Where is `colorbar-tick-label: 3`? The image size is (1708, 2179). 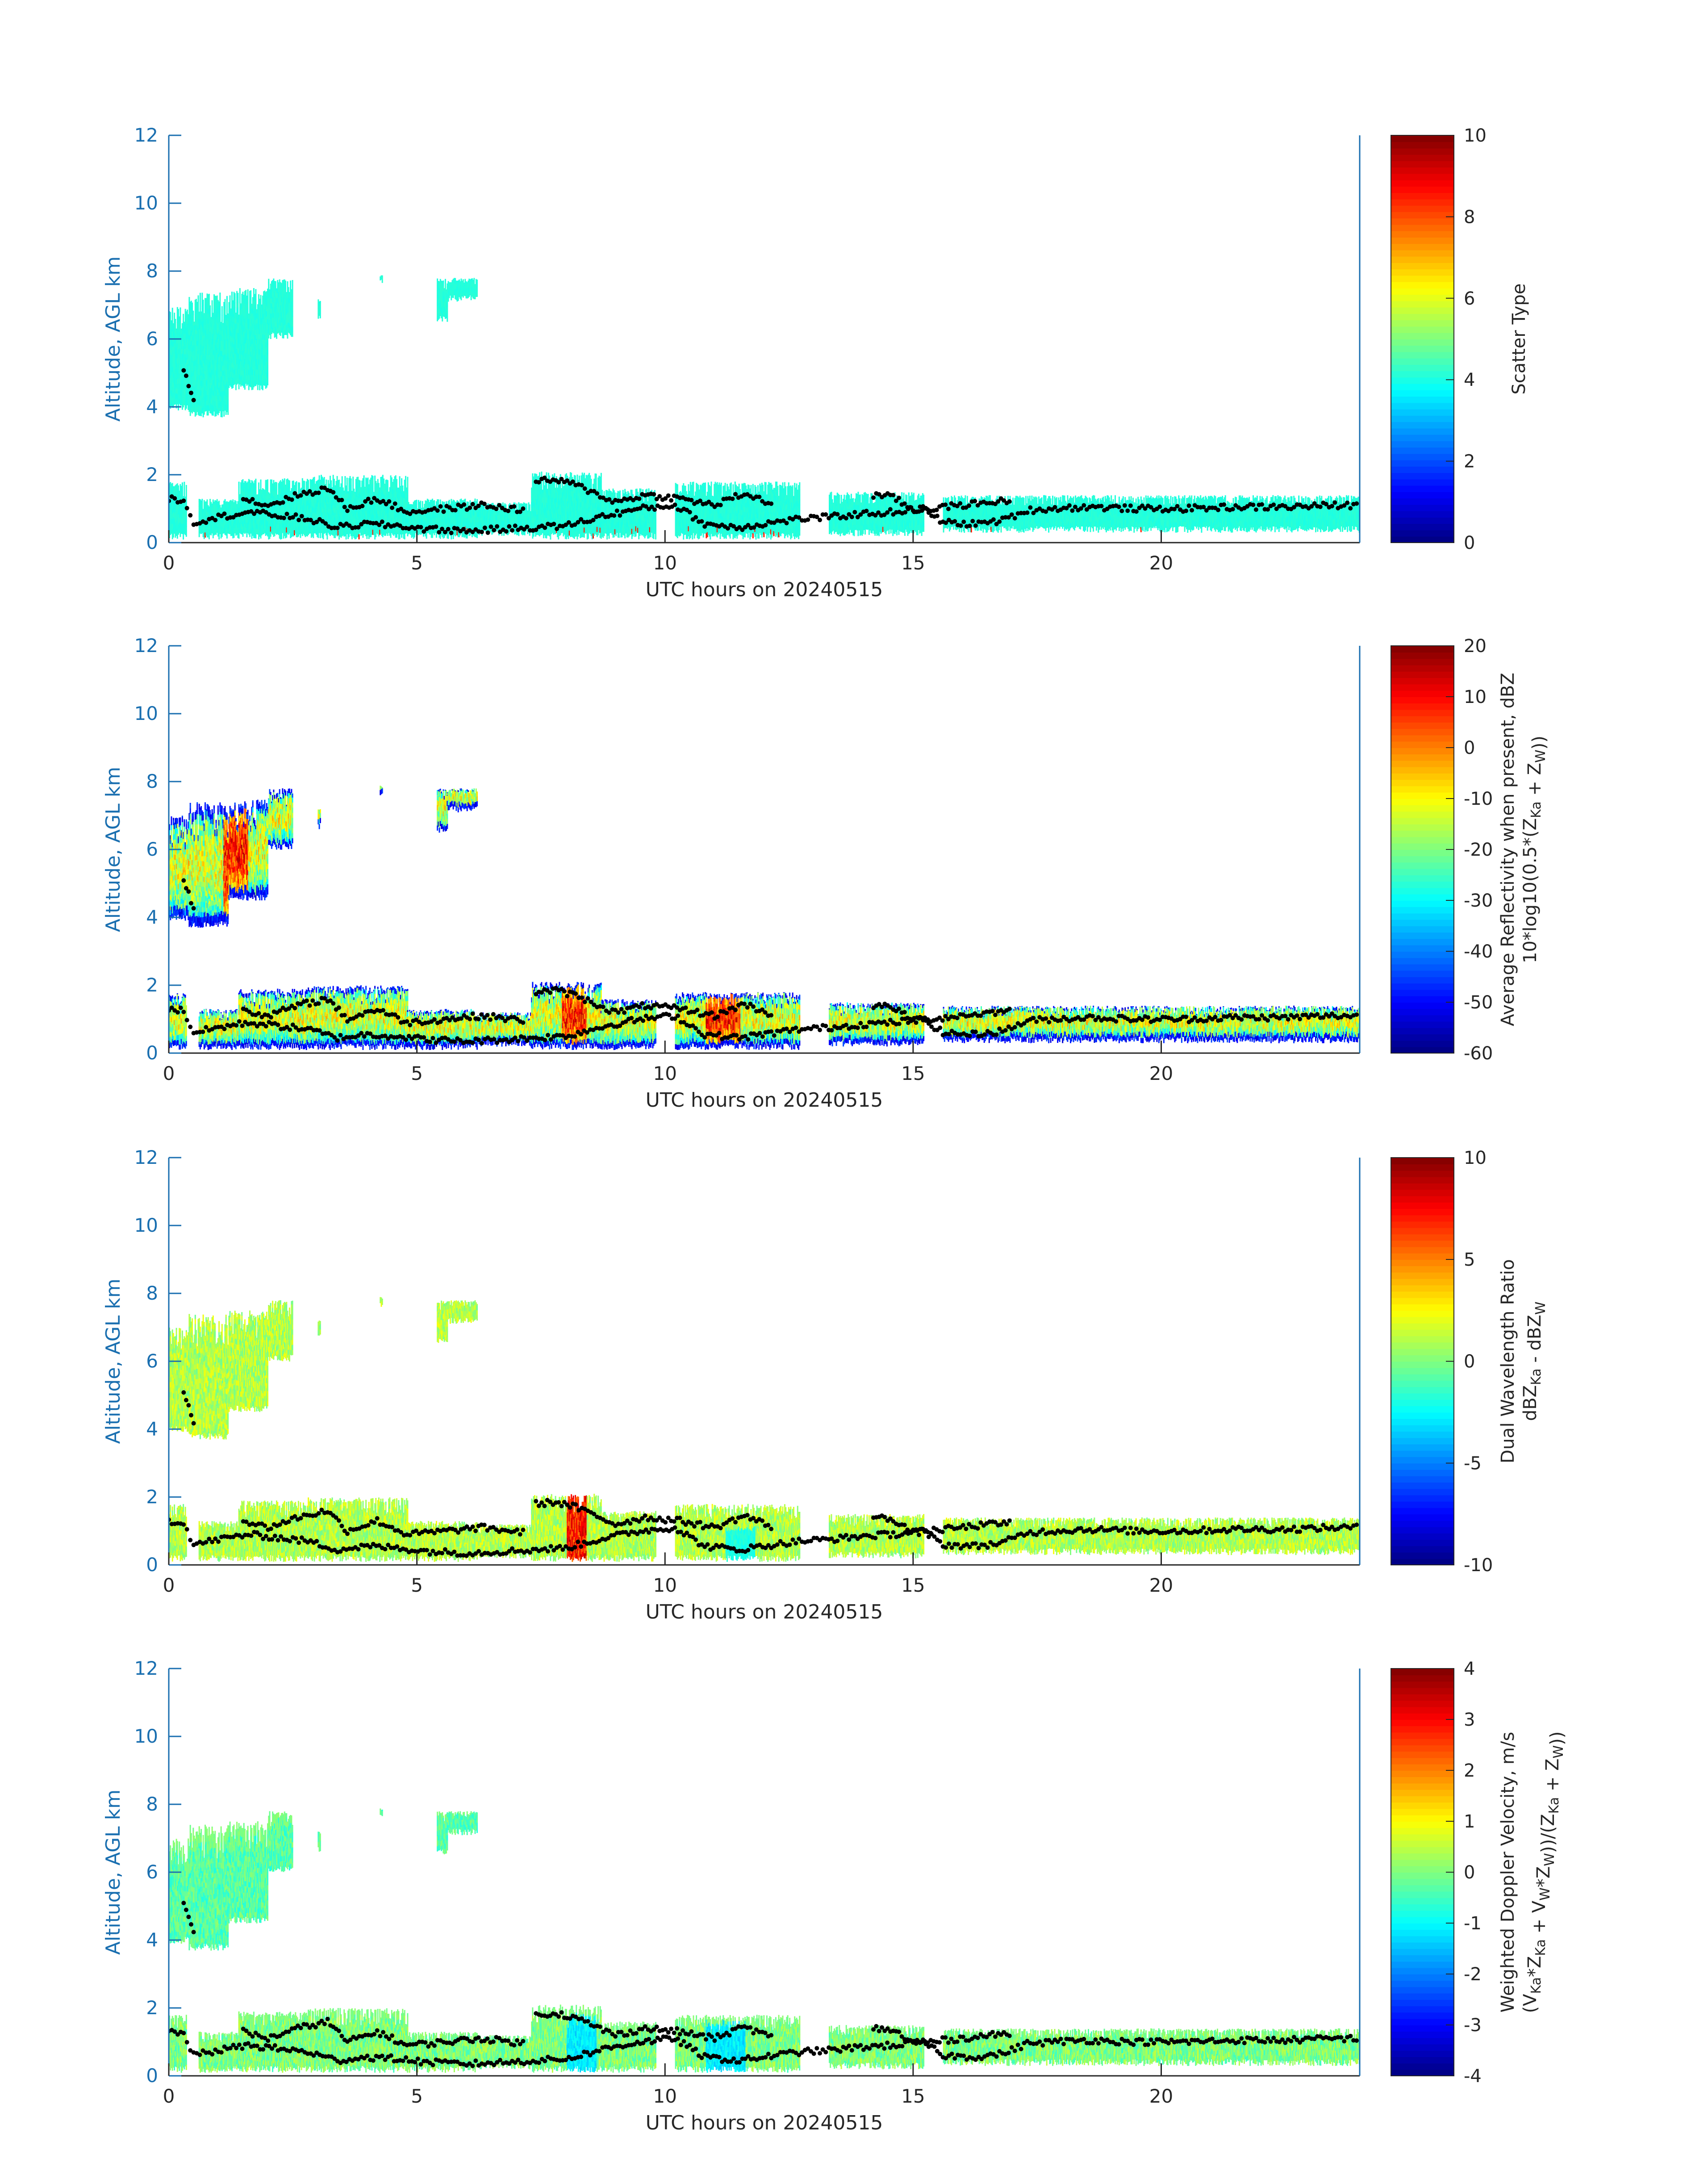 colorbar-tick-label: 3 is located at coordinates (1469, 1720).